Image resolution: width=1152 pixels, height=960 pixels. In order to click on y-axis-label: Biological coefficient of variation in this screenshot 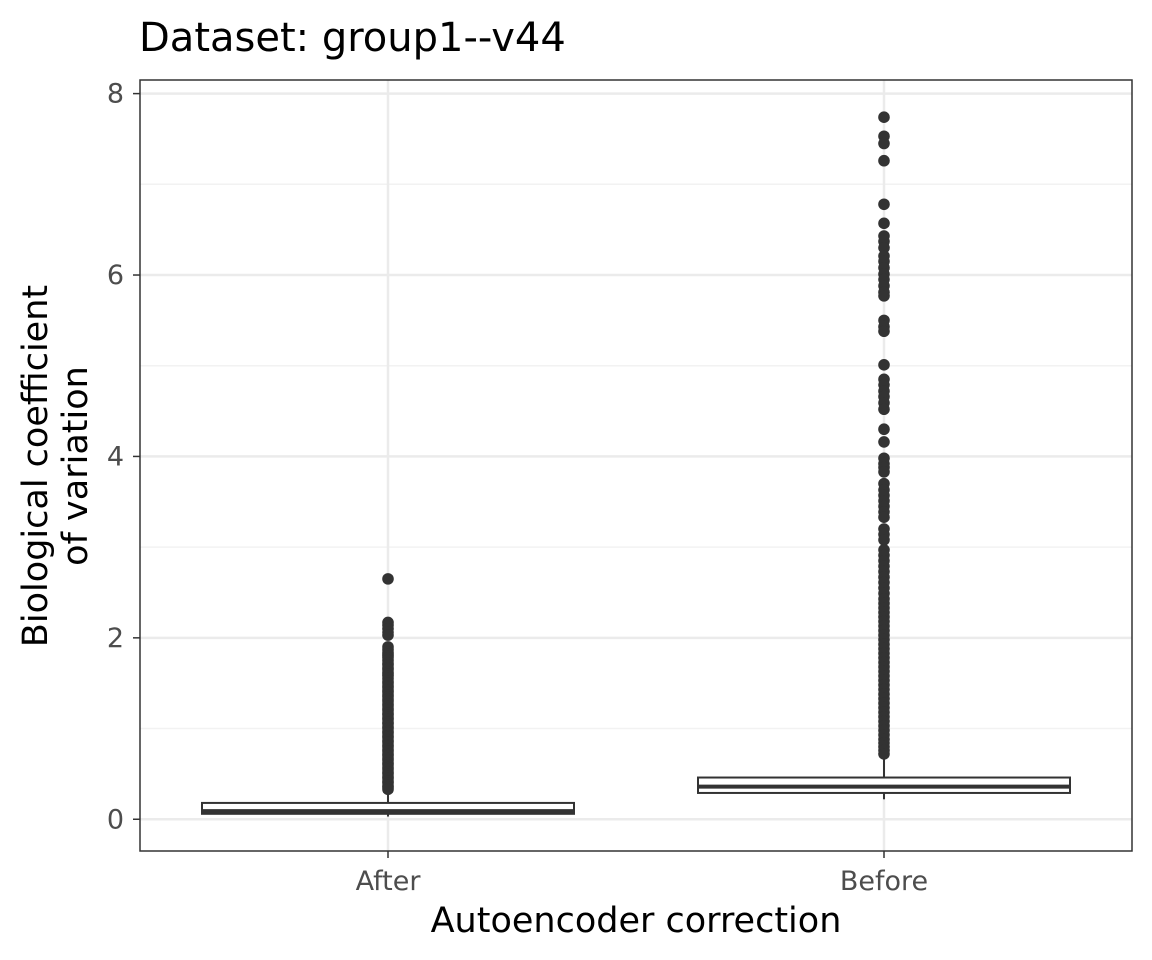, I will do `click(56, 466)`.